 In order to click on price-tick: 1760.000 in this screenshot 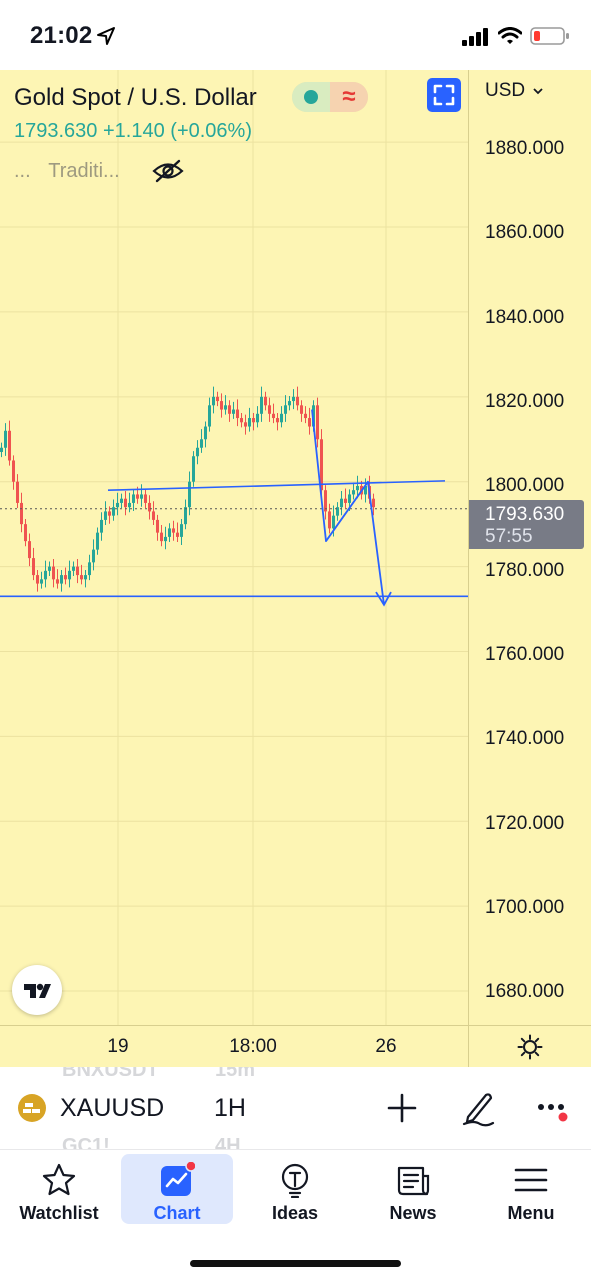, I will do `click(525, 654)`.